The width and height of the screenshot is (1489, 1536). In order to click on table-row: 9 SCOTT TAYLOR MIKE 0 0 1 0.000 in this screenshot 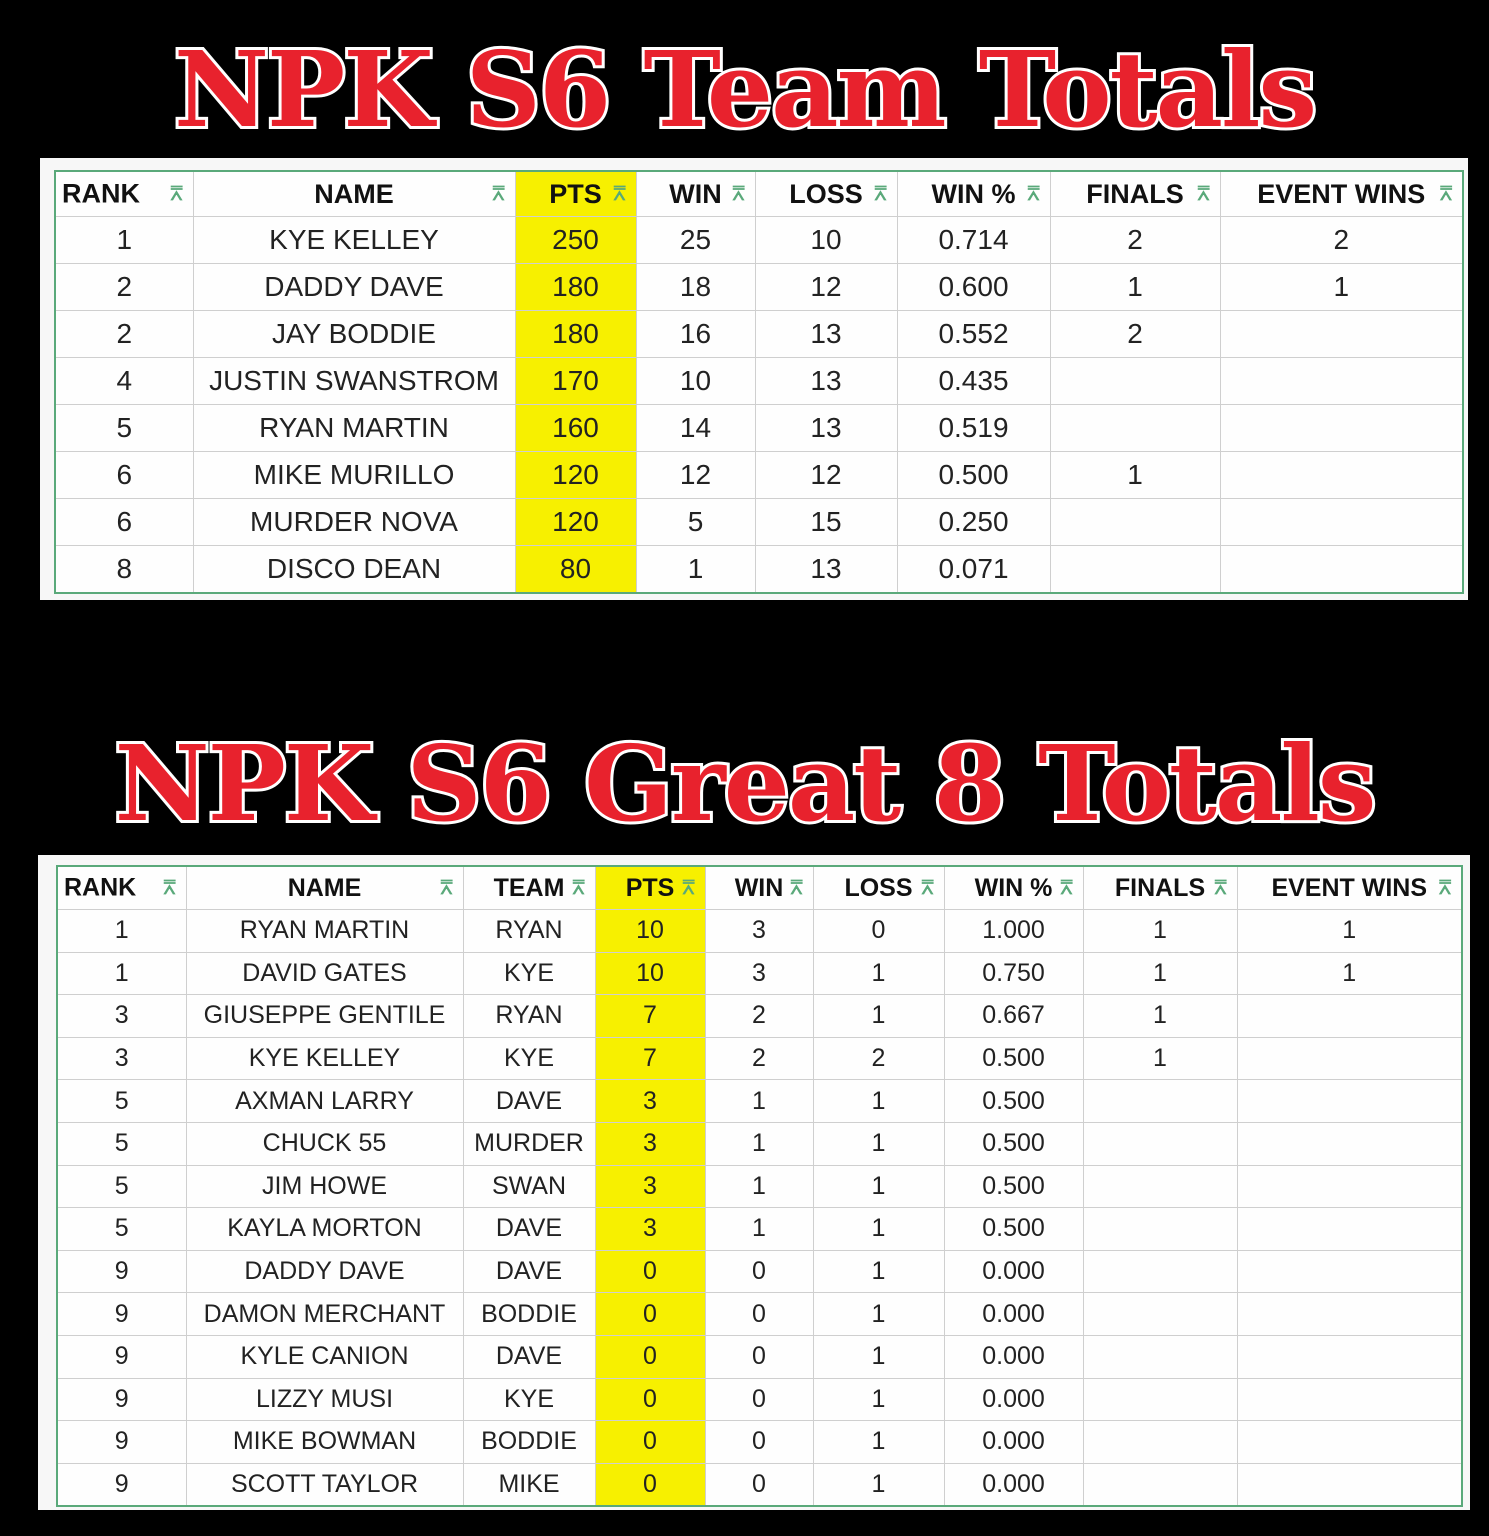, I will do `click(759, 1484)`.